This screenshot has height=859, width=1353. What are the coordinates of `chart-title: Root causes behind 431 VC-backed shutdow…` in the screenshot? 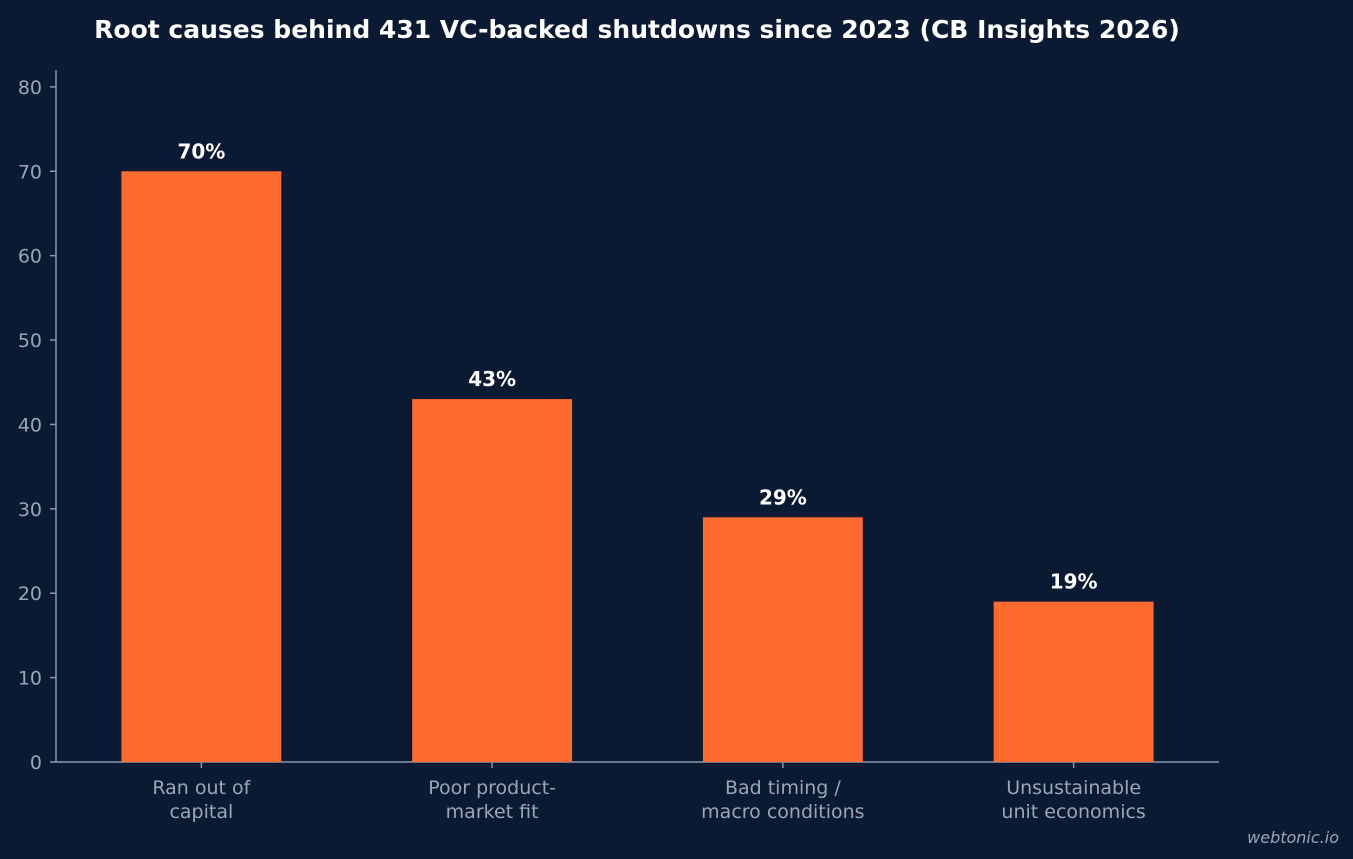 It's located at (637, 29).